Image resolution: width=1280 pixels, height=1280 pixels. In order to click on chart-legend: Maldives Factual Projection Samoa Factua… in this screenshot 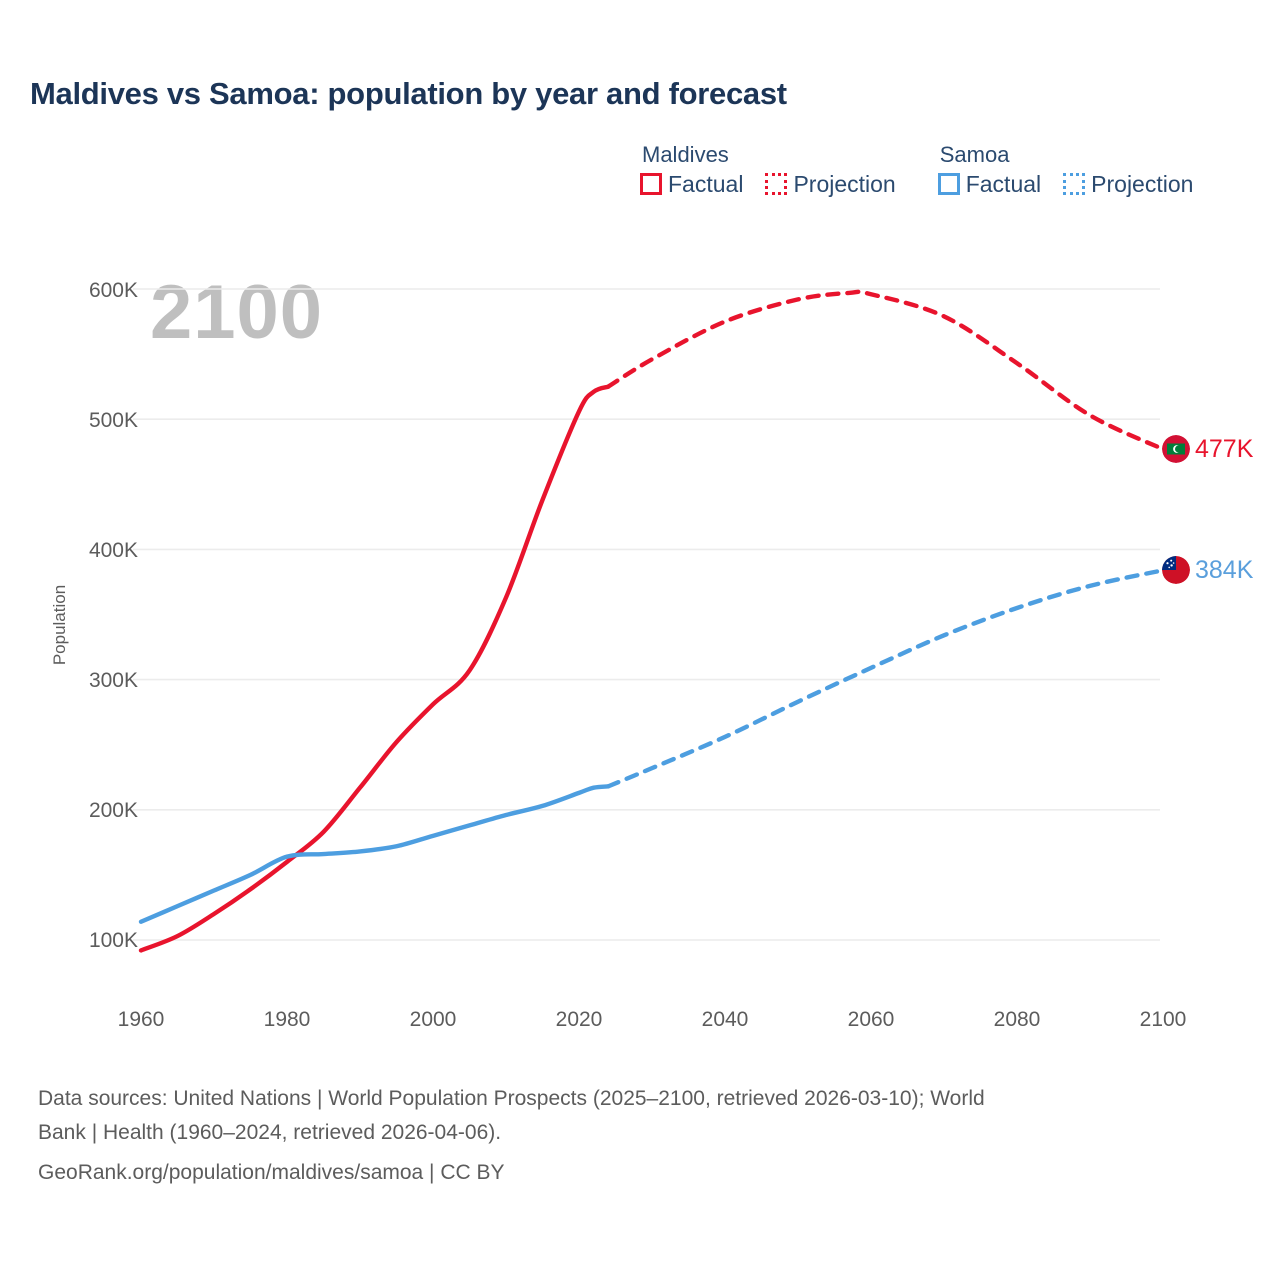, I will do `click(916, 169)`.